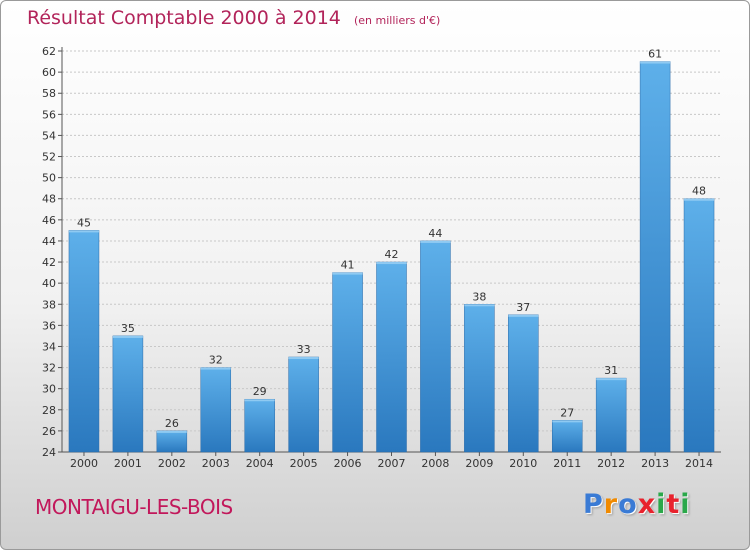  What do you see at coordinates (84, 341) in the screenshot?
I see `bar-2000` at bounding box center [84, 341].